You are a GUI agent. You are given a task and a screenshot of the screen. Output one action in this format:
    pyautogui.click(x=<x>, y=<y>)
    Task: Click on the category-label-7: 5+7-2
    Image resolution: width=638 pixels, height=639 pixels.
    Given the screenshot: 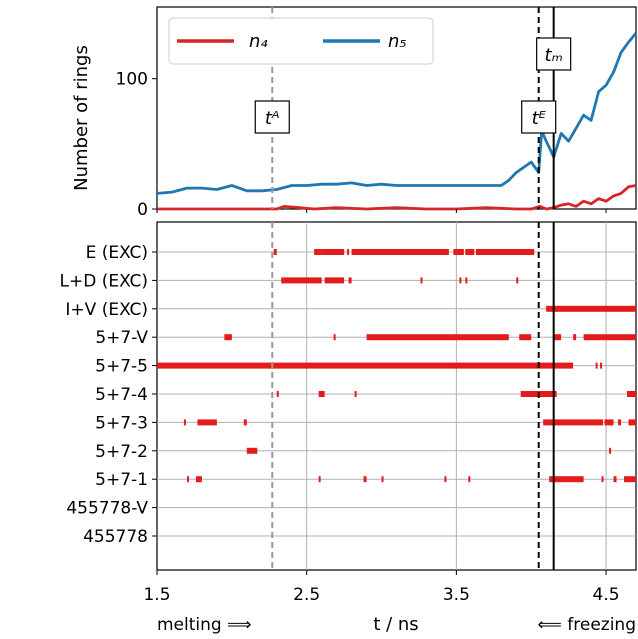 What is the action you would take?
    pyautogui.click(x=121, y=452)
    